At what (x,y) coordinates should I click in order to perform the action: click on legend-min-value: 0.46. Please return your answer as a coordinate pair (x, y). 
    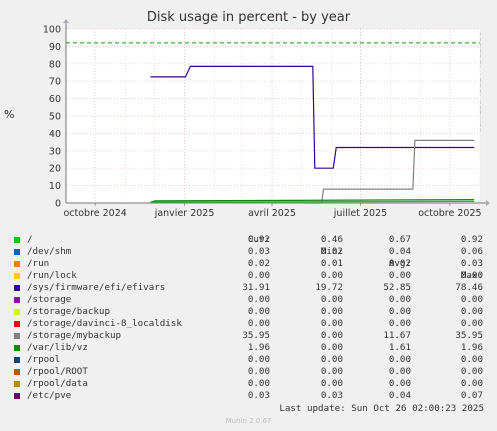
    Looking at the image, I should click on (331, 239).